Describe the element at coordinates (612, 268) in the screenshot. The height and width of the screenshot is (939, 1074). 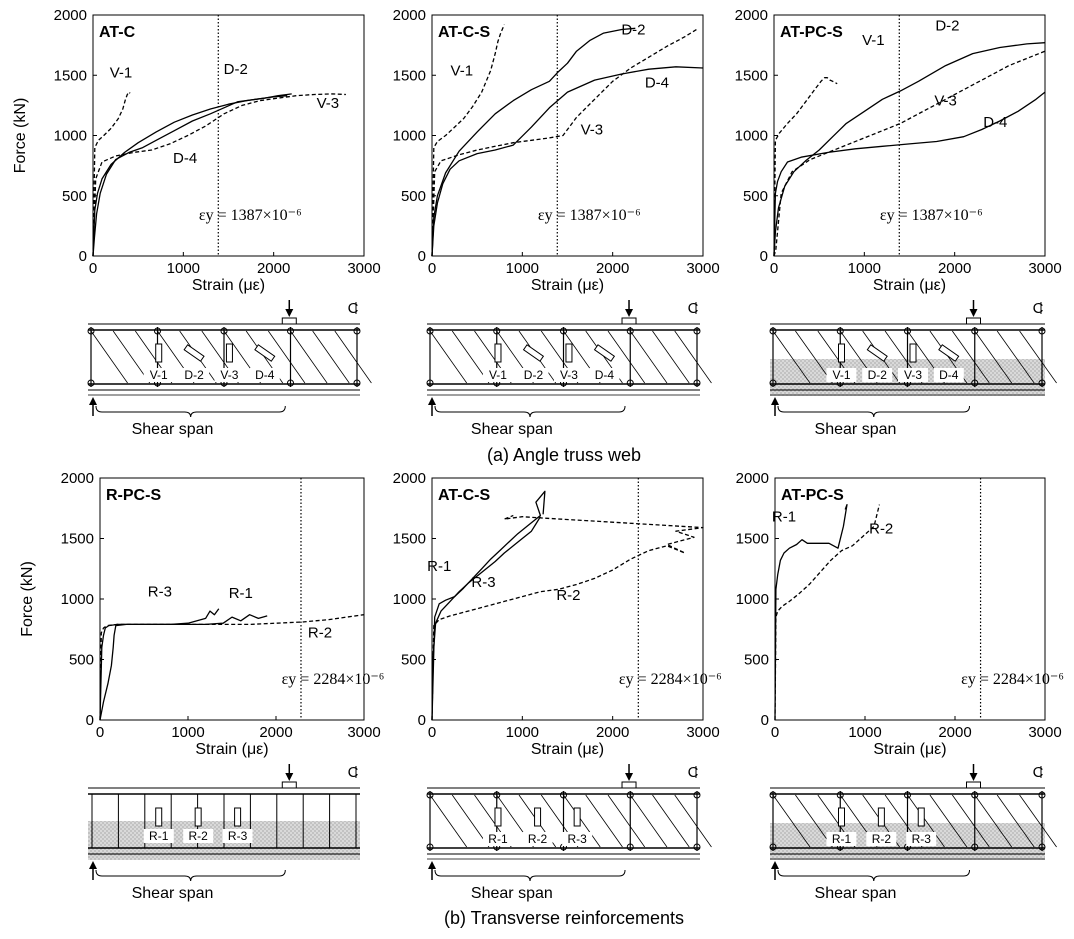
I see `x-tick-label: 2000` at that location.